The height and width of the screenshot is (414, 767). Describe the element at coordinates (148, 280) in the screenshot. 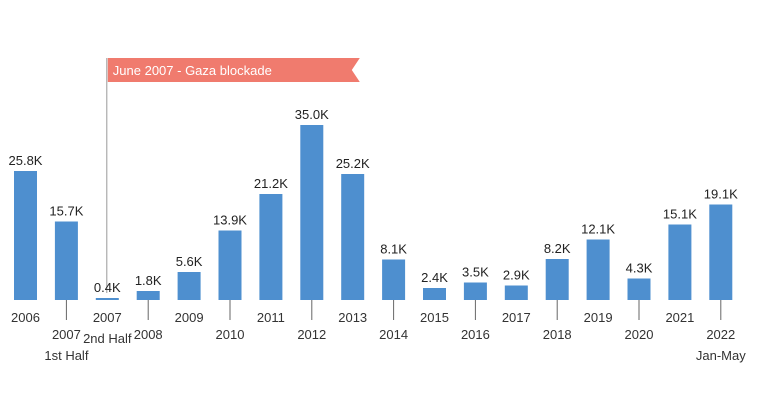

I see `value-label-3: 1.8K` at that location.